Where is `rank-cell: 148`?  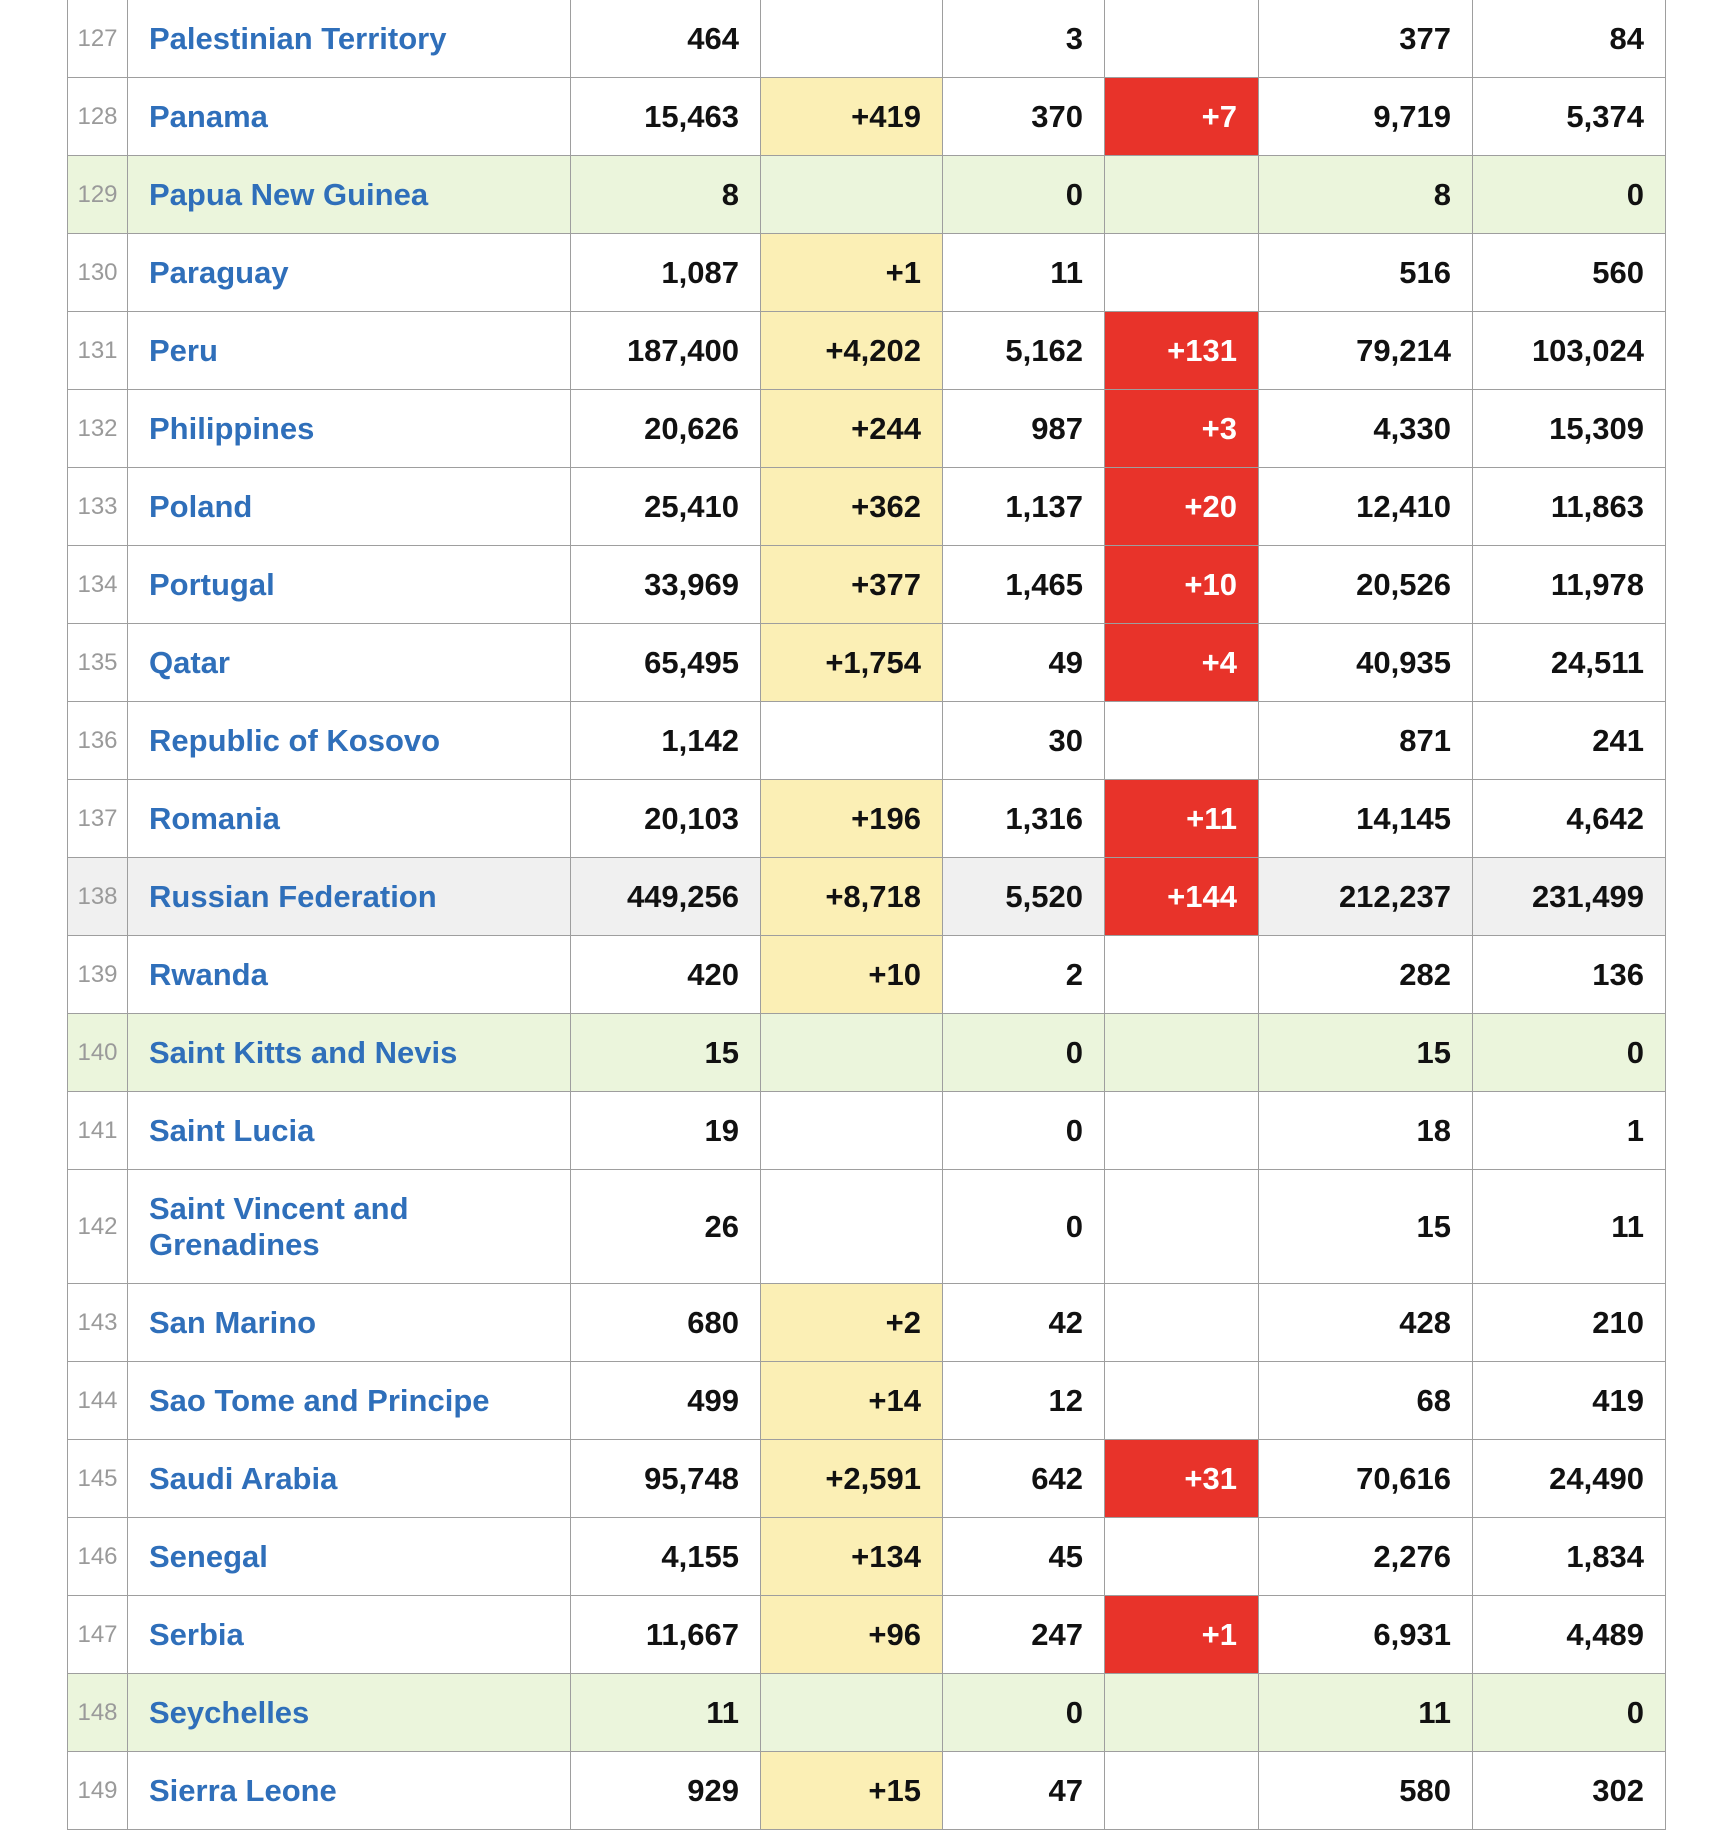 rank-cell: 148 is located at coordinates (97, 1712).